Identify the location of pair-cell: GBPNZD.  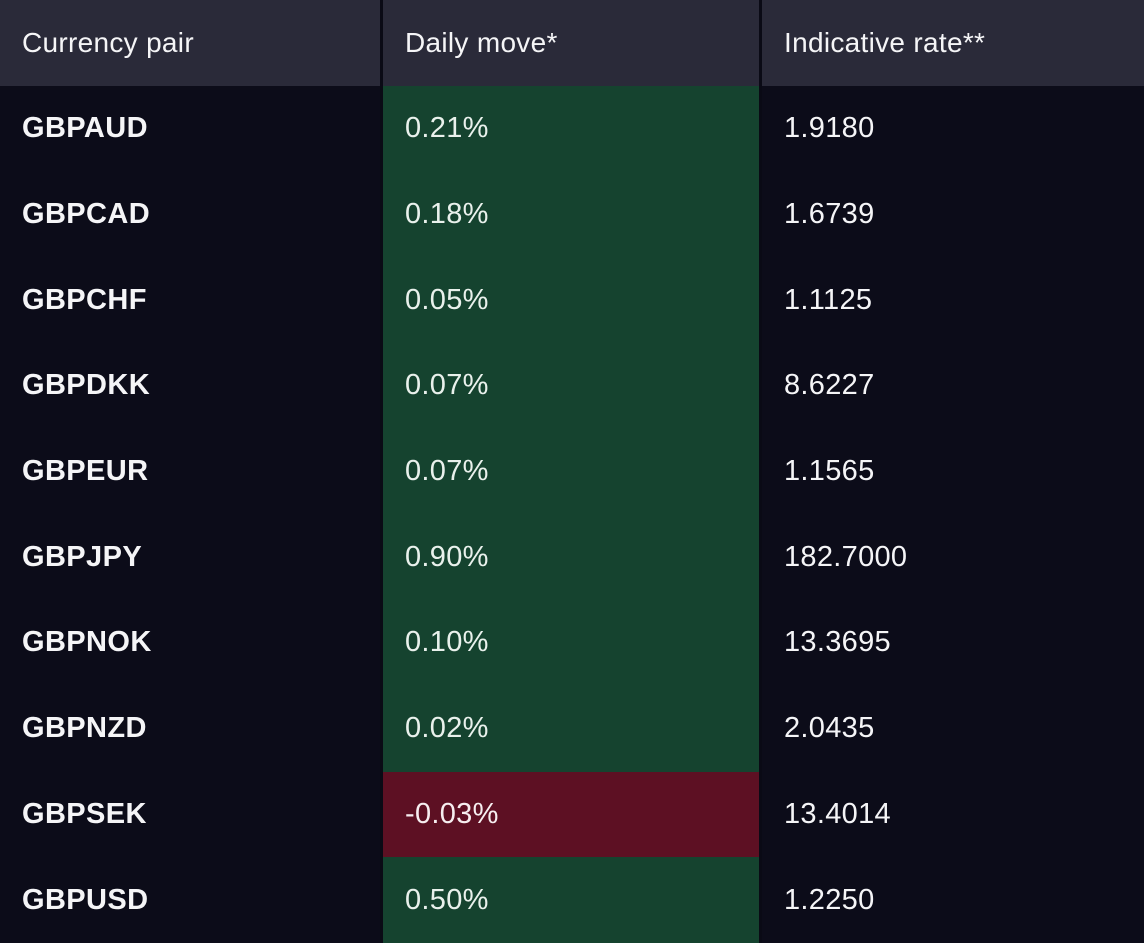
(190, 728).